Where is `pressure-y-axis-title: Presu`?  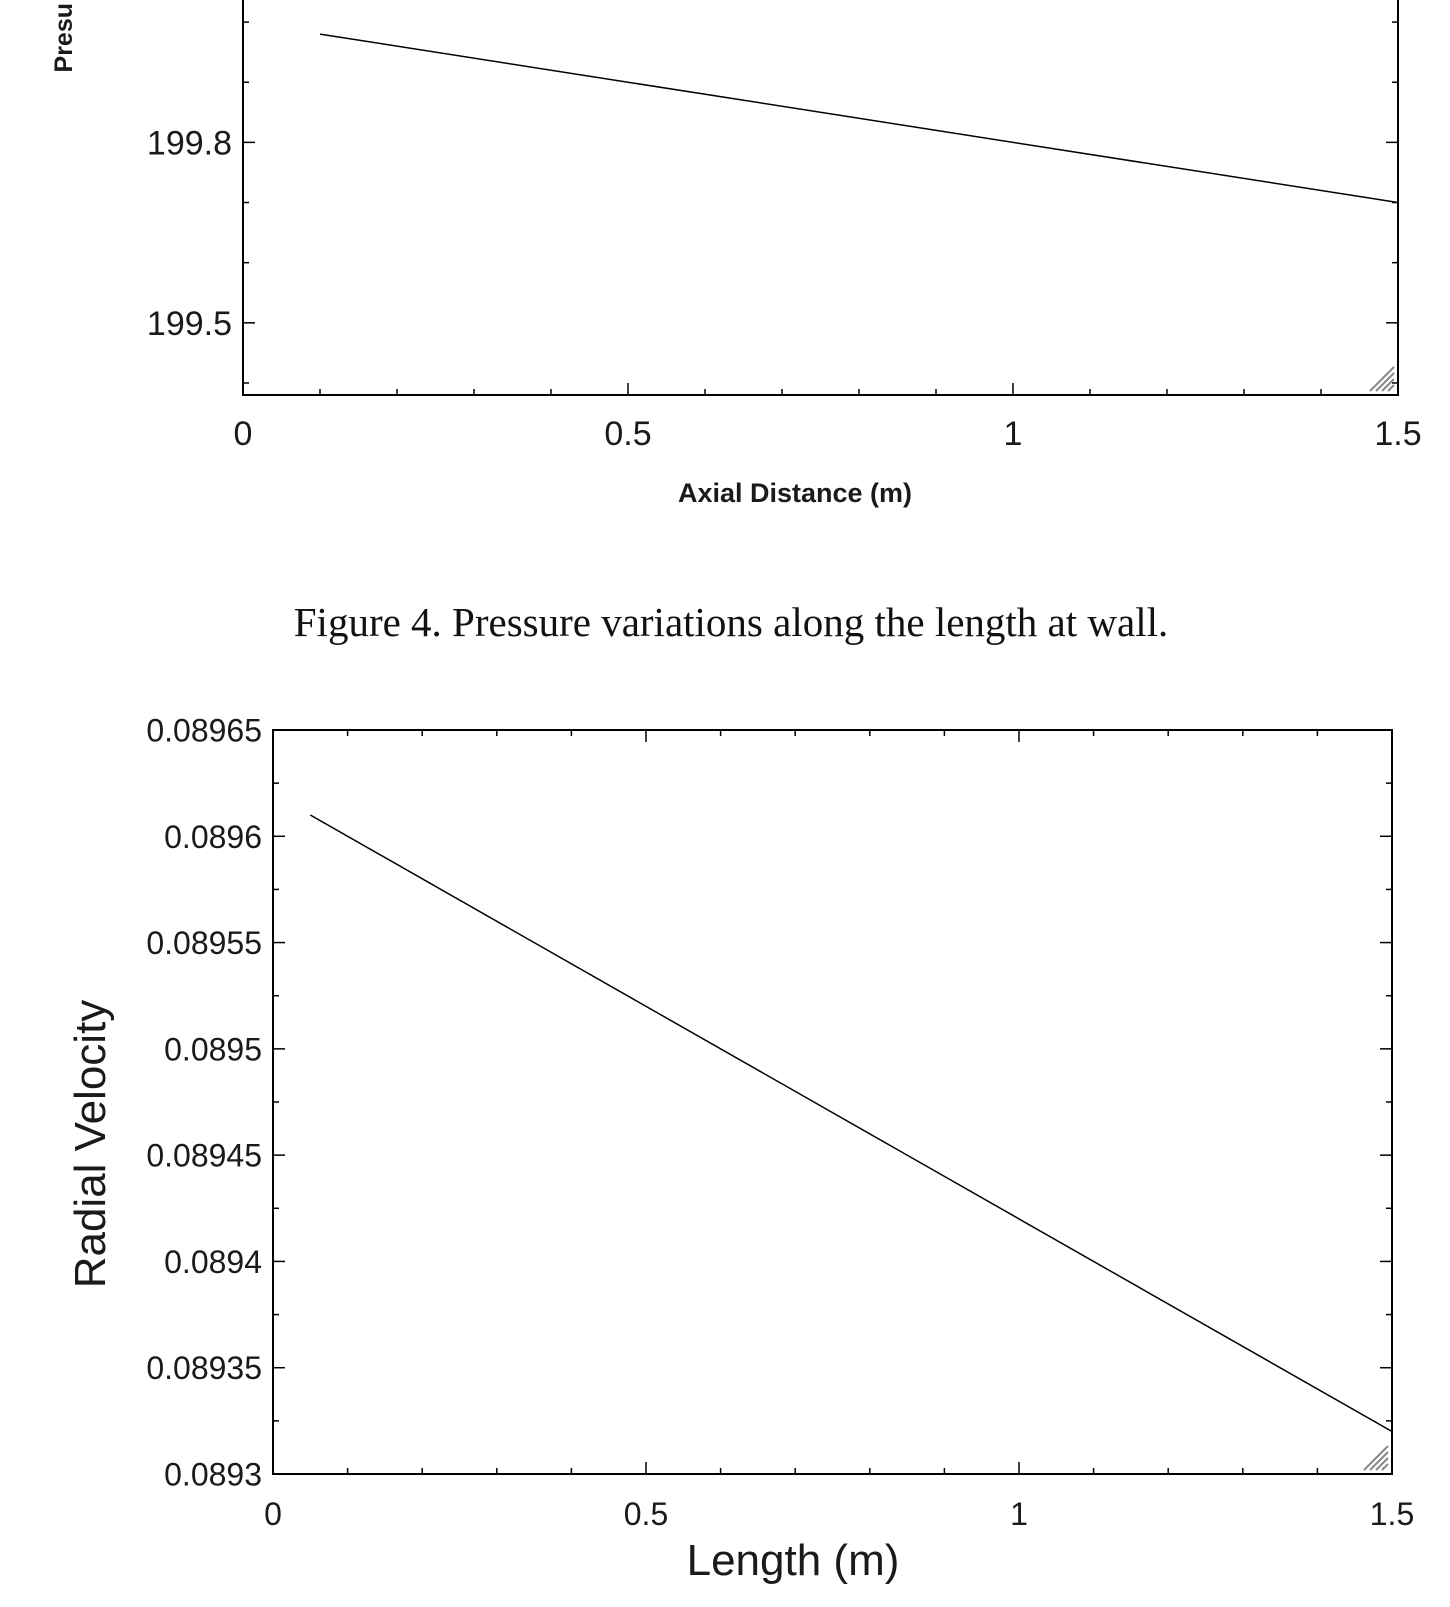 pressure-y-axis-title: Presu is located at coordinates (64, 37).